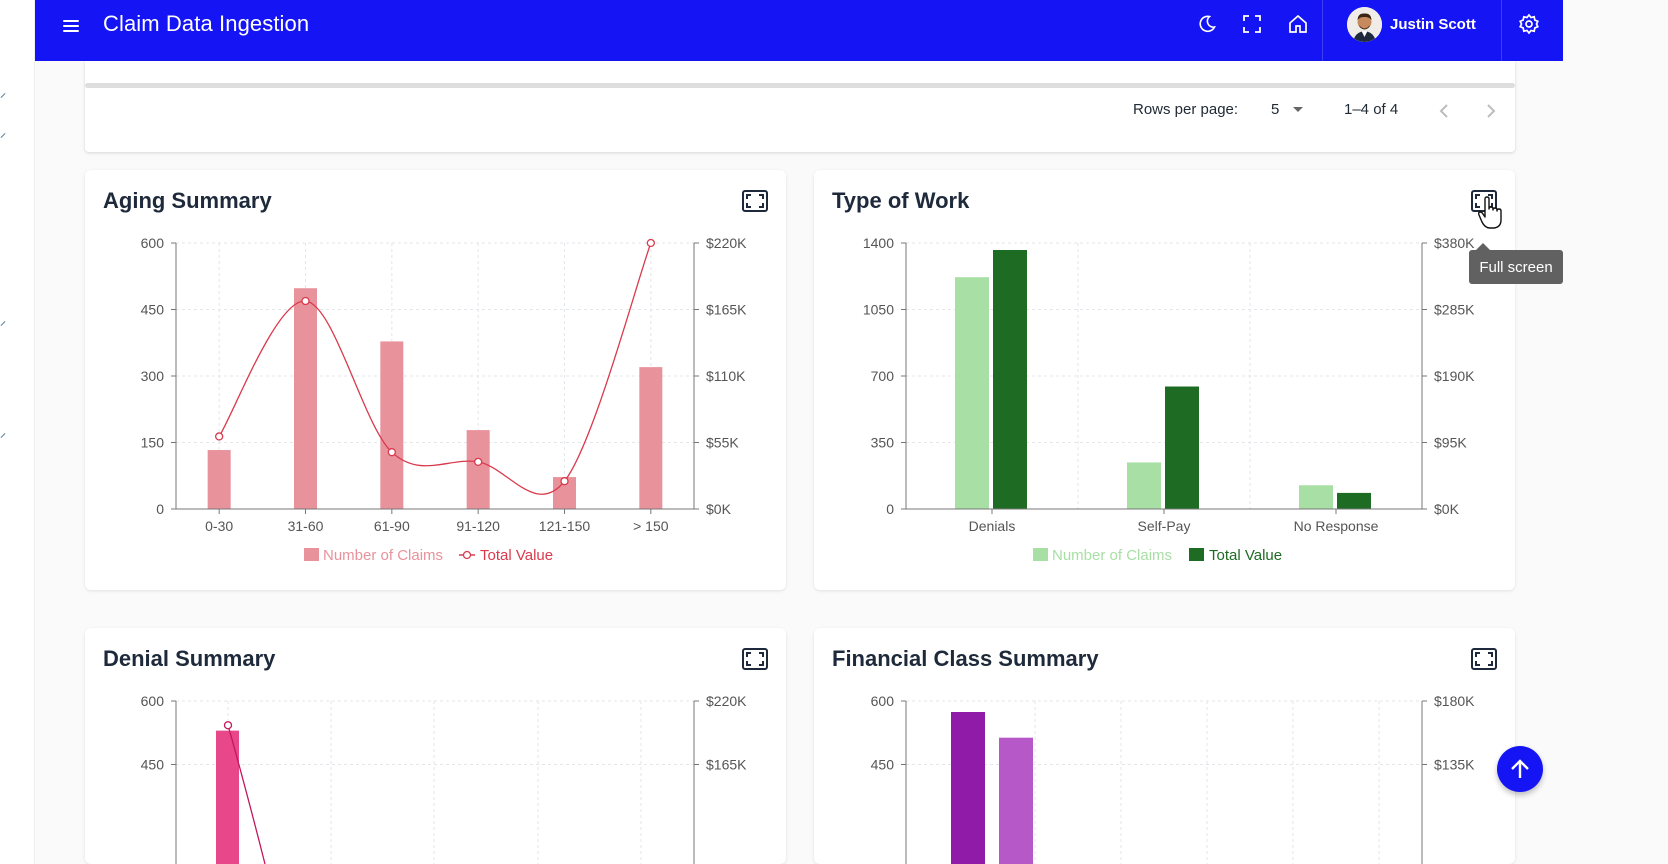 This screenshot has width=1668, height=864. Describe the element at coordinates (1490, 111) in the screenshot. I see `next-page-icon` at that location.